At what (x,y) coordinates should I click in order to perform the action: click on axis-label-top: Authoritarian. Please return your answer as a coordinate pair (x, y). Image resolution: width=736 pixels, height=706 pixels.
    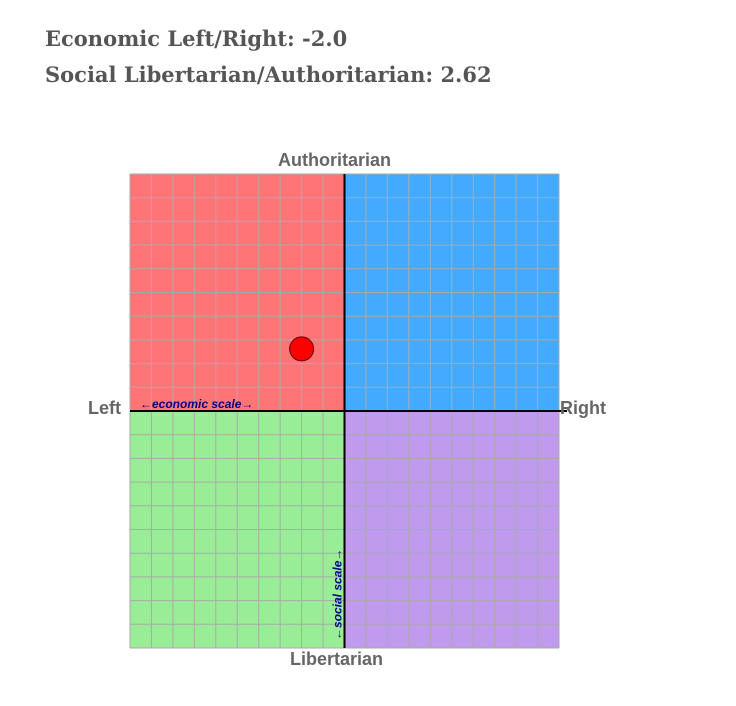
    Looking at the image, I should click on (335, 160).